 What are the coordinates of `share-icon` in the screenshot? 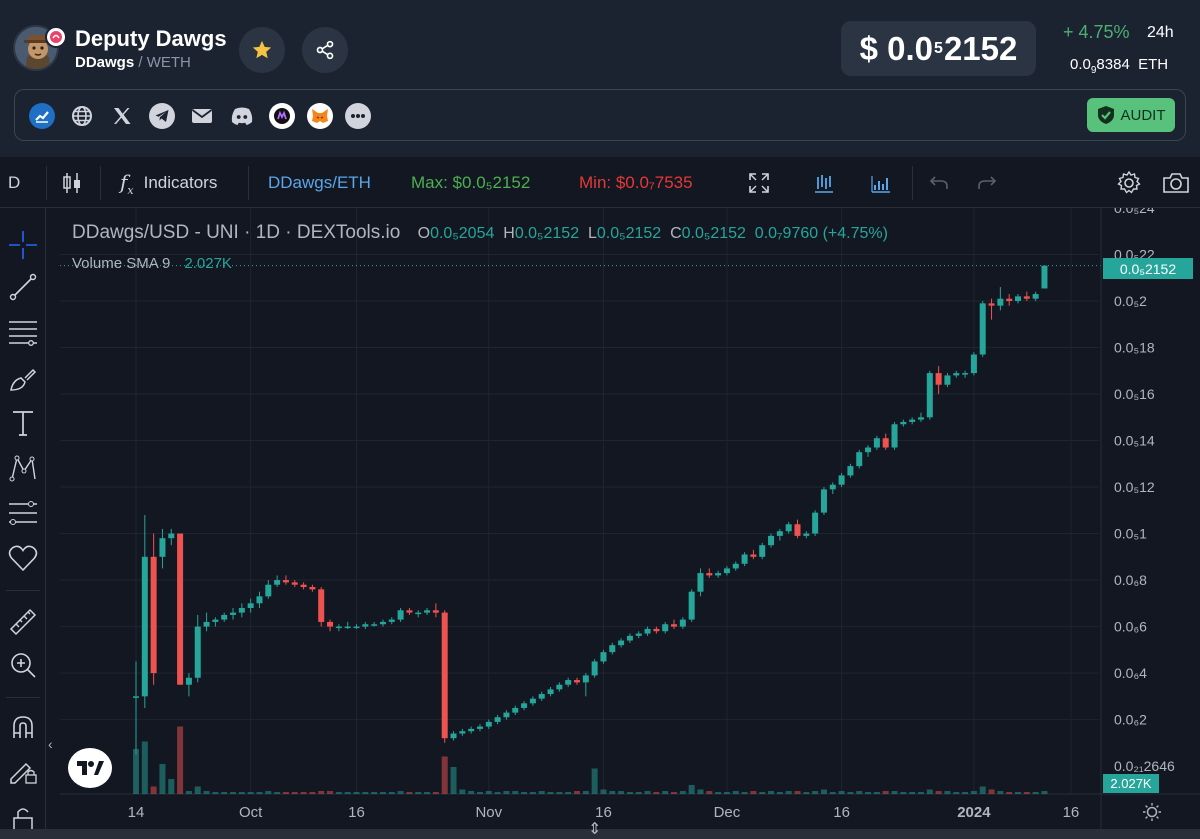 It's located at (325, 50).